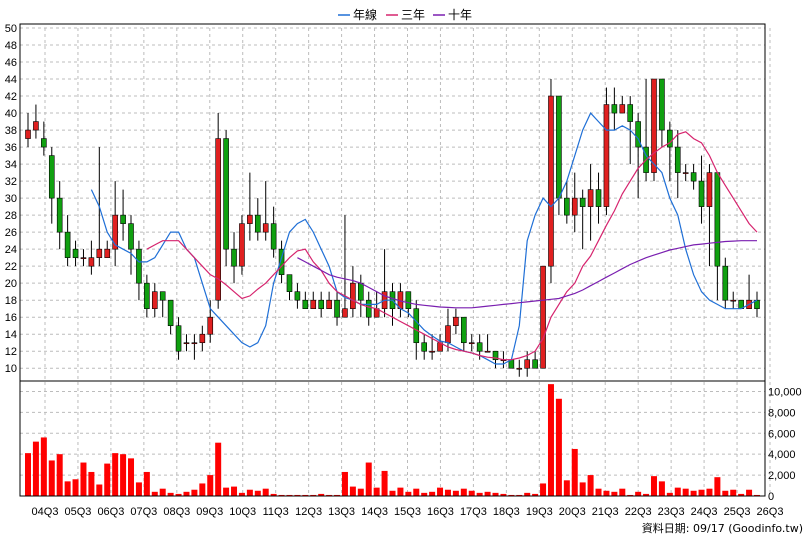  What do you see at coordinates (782, 476) in the screenshot?
I see `volume-tick-label: 2,000` at bounding box center [782, 476].